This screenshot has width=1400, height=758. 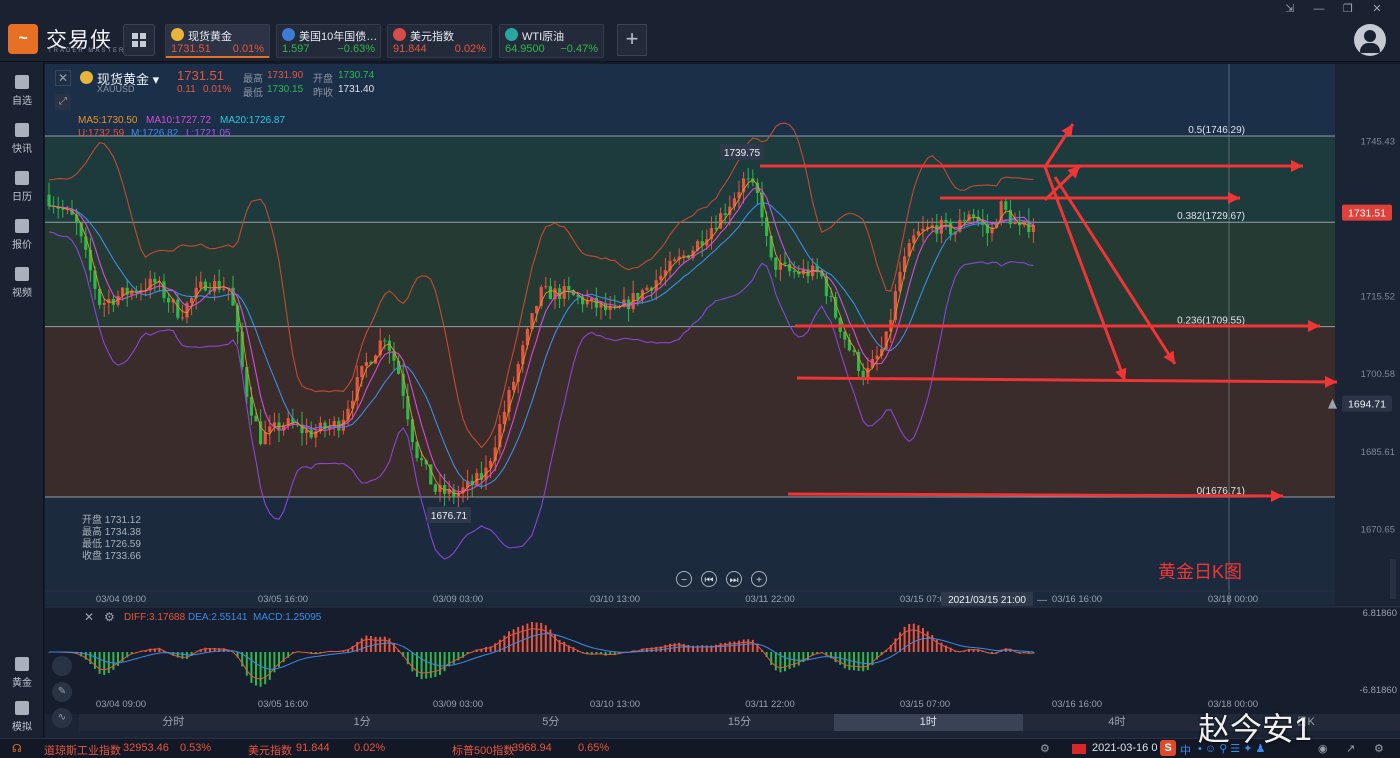 I want to click on add-tab-button: +, so click(x=632, y=40).